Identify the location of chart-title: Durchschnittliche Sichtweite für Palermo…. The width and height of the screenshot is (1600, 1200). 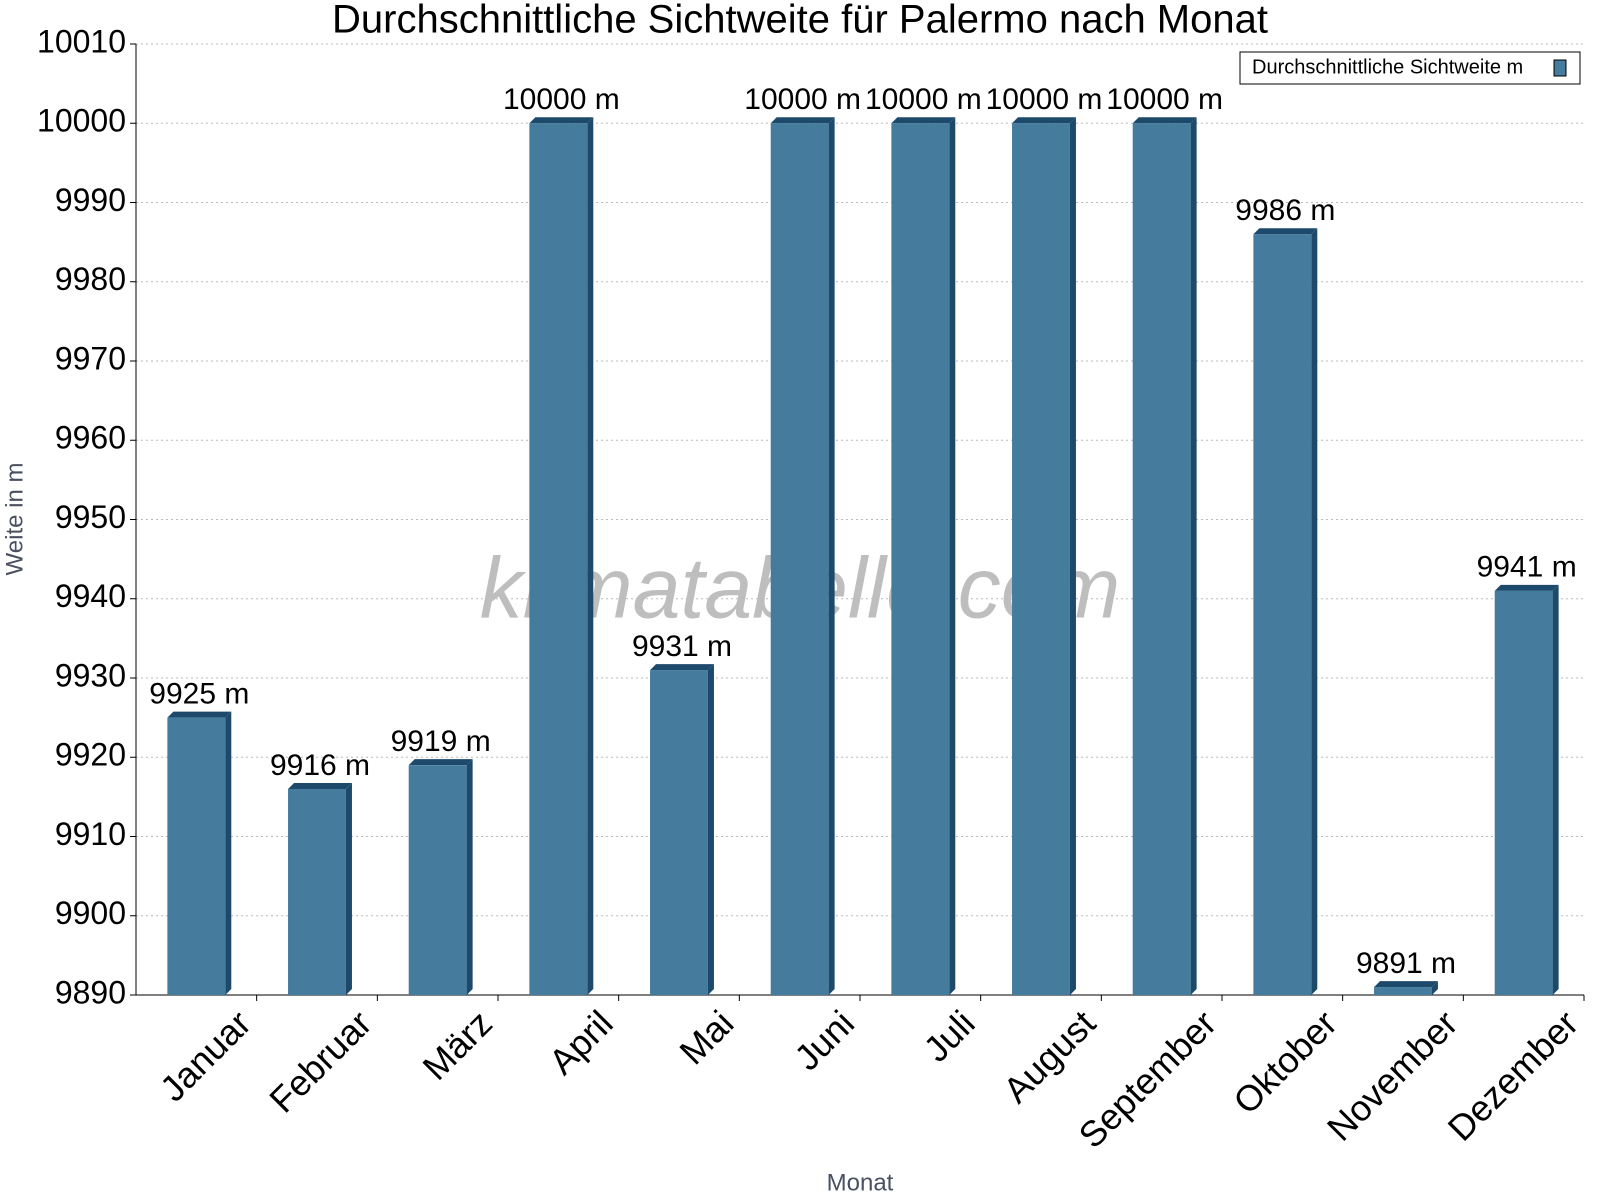
(800, 21).